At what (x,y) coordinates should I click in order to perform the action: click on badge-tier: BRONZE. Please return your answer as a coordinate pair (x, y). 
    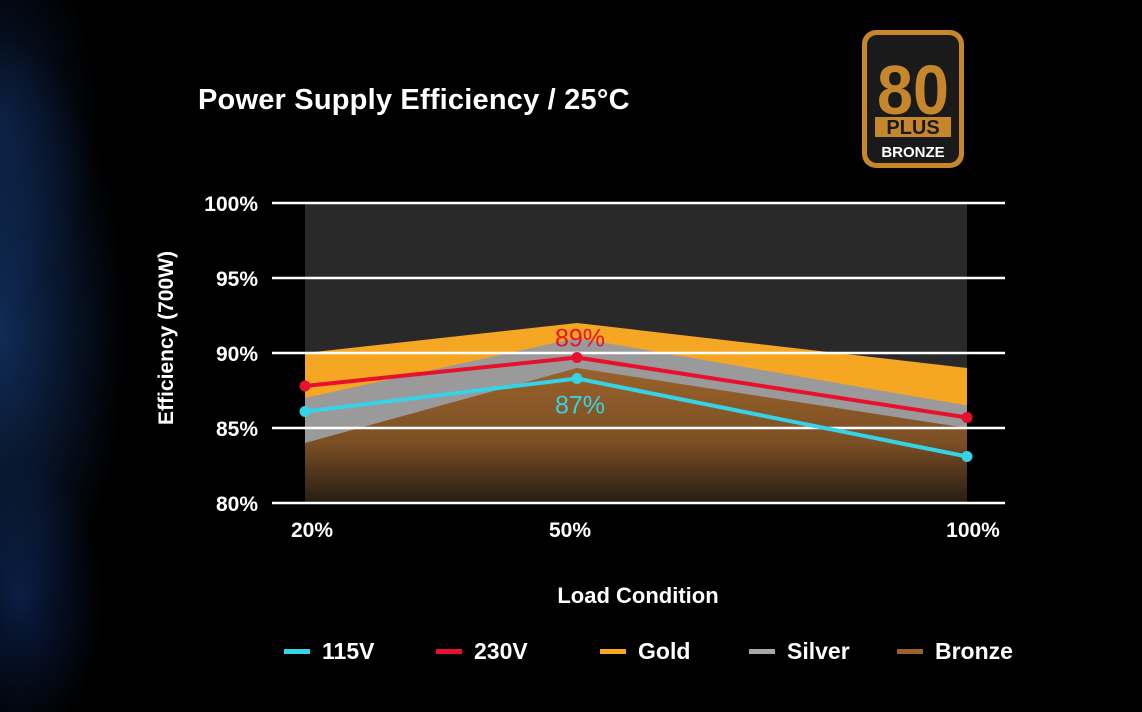
    Looking at the image, I should click on (912, 152).